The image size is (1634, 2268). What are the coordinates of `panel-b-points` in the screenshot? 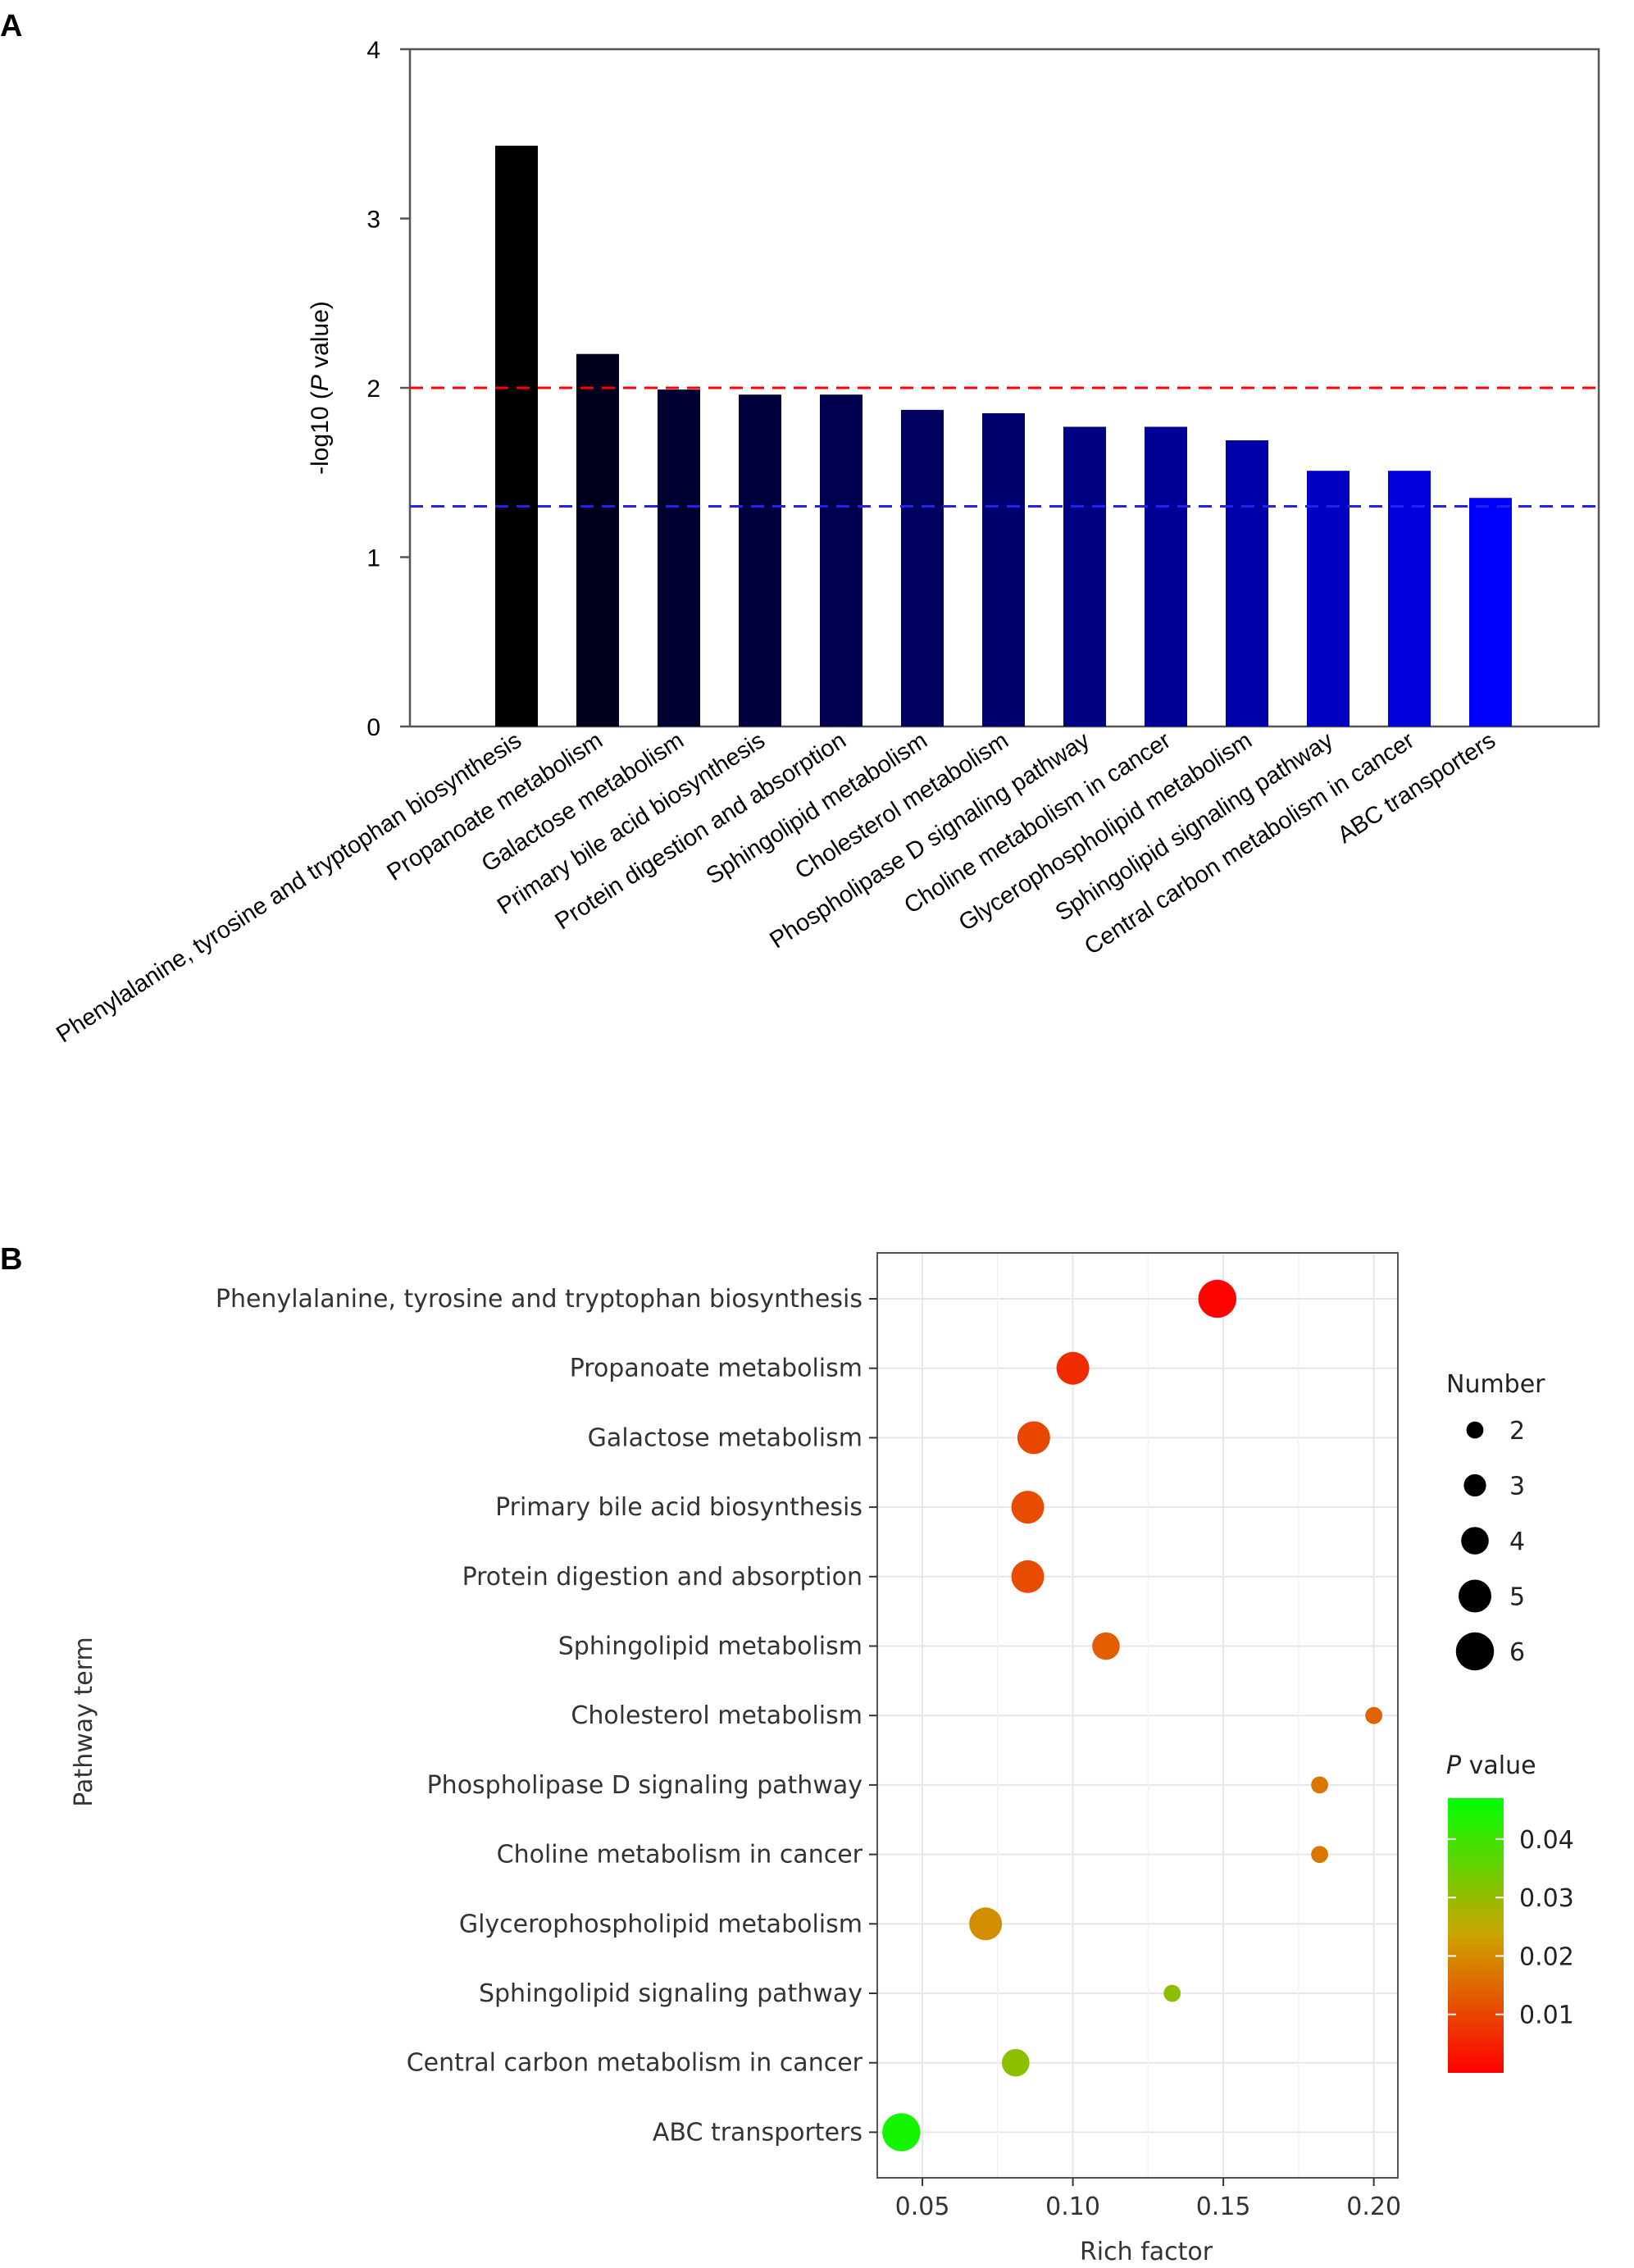 It's located at (1132, 1715).